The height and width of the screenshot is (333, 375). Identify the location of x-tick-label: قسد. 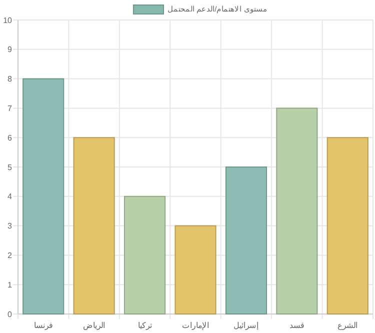
(296, 325).